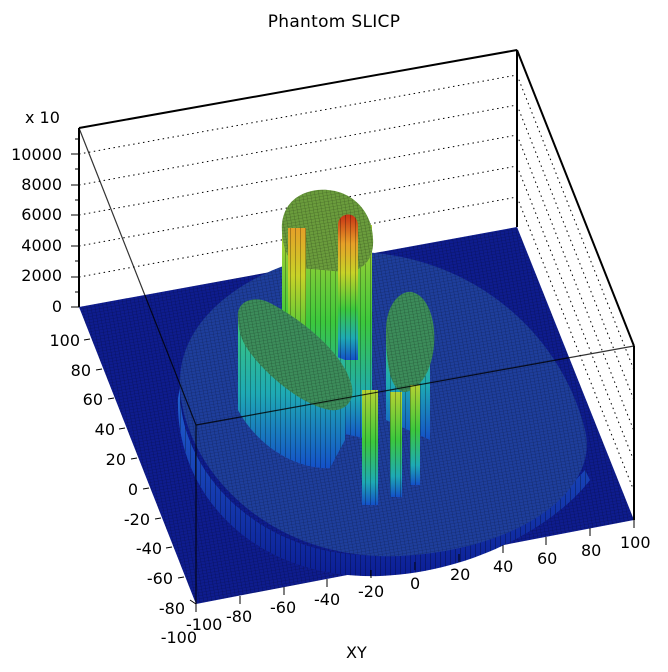 The image size is (668, 672). I want to click on x-tick-label: 40, so click(503, 566).